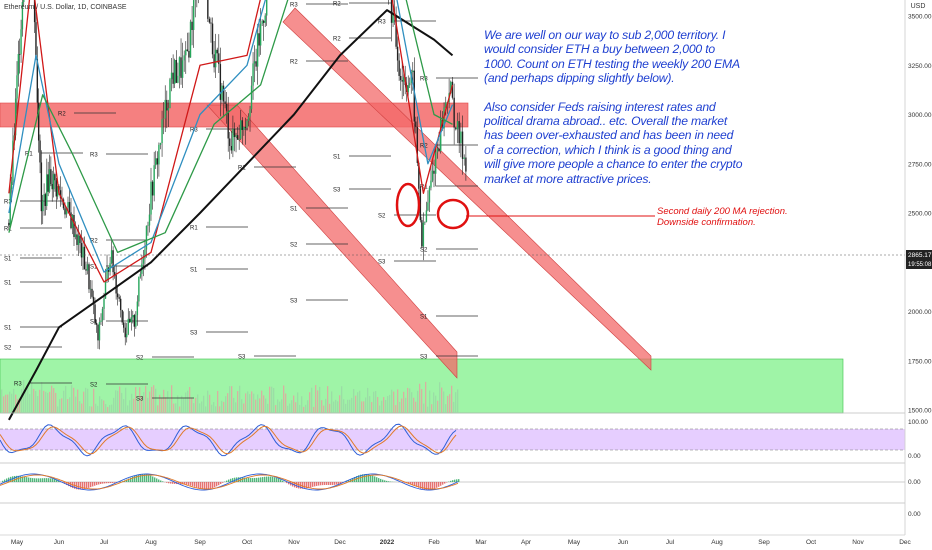 This screenshot has height=550, width=932. Describe the element at coordinates (858, 542) in the screenshot. I see `time-tick-label: Nov` at that location.